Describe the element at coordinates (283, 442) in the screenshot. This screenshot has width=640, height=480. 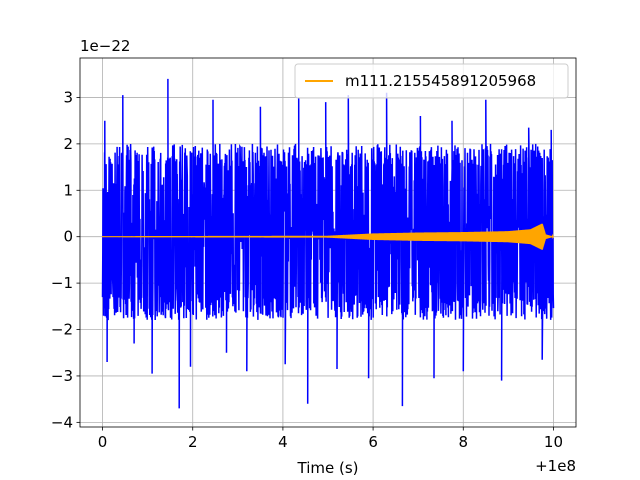
I see `x-tick-label: 4` at that location.